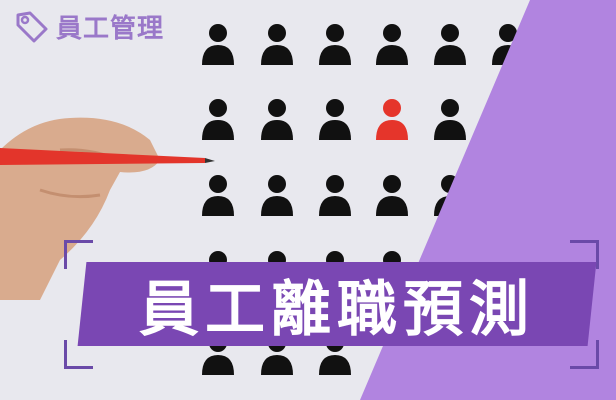  I want to click on tag-icon, so click(32, 26).